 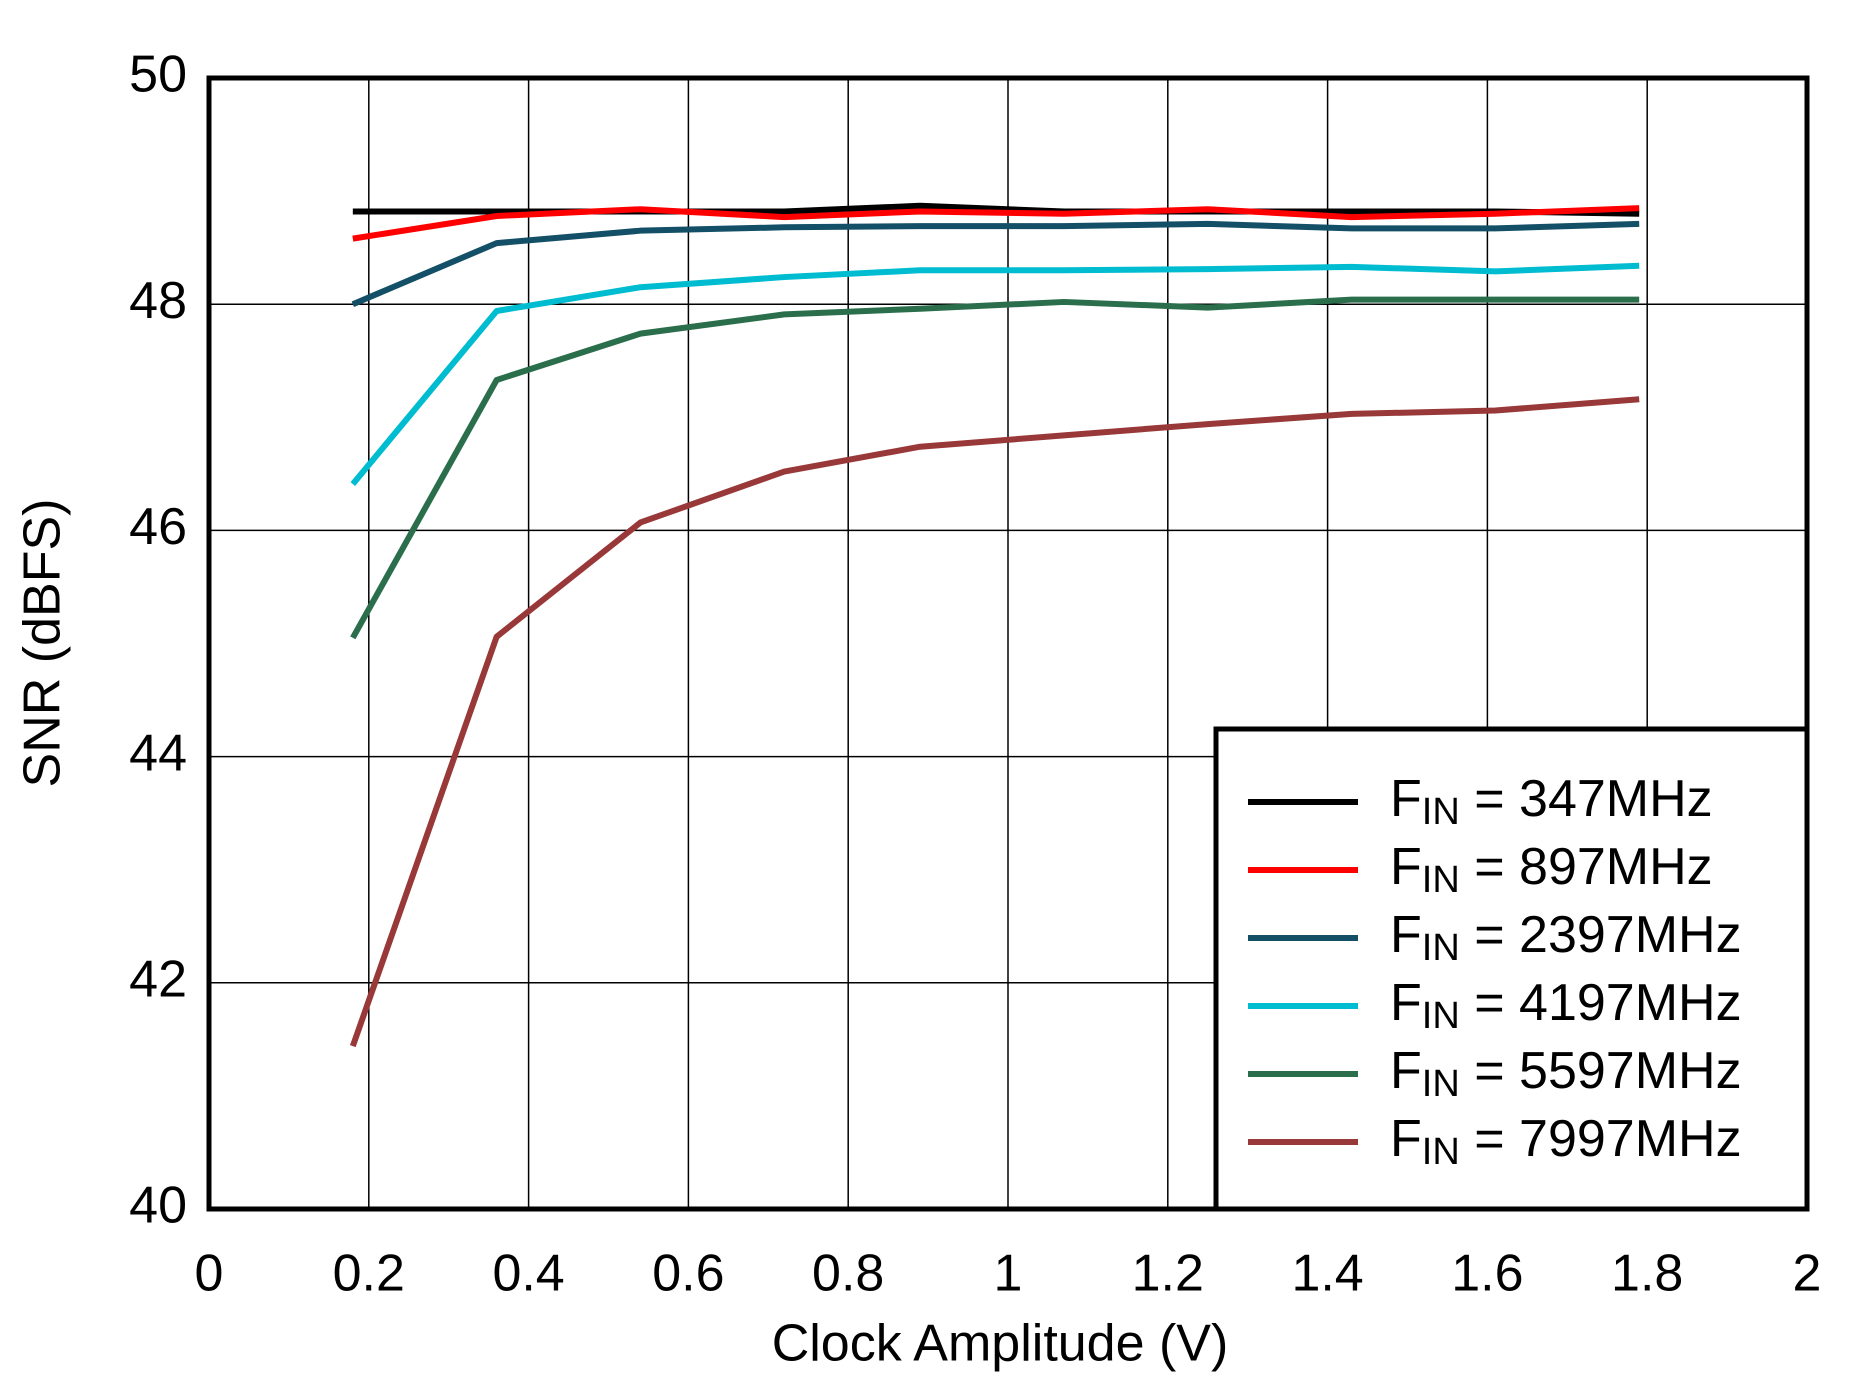 I want to click on legend-label: FIN = 5597MHz, so click(x=1566, y=1073).